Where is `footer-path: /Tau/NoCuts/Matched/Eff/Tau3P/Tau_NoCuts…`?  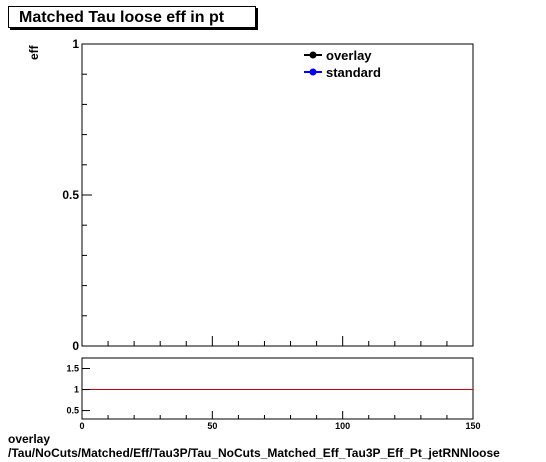
footer-path: /Tau/NoCuts/Matched/Eff/Tau3P/Tau_NoCuts… is located at coordinates (254, 453).